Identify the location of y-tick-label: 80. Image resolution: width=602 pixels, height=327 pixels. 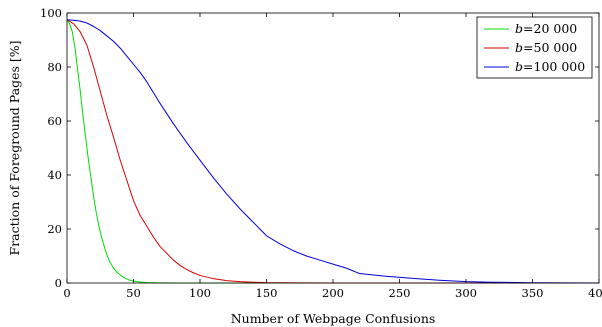
(54, 67).